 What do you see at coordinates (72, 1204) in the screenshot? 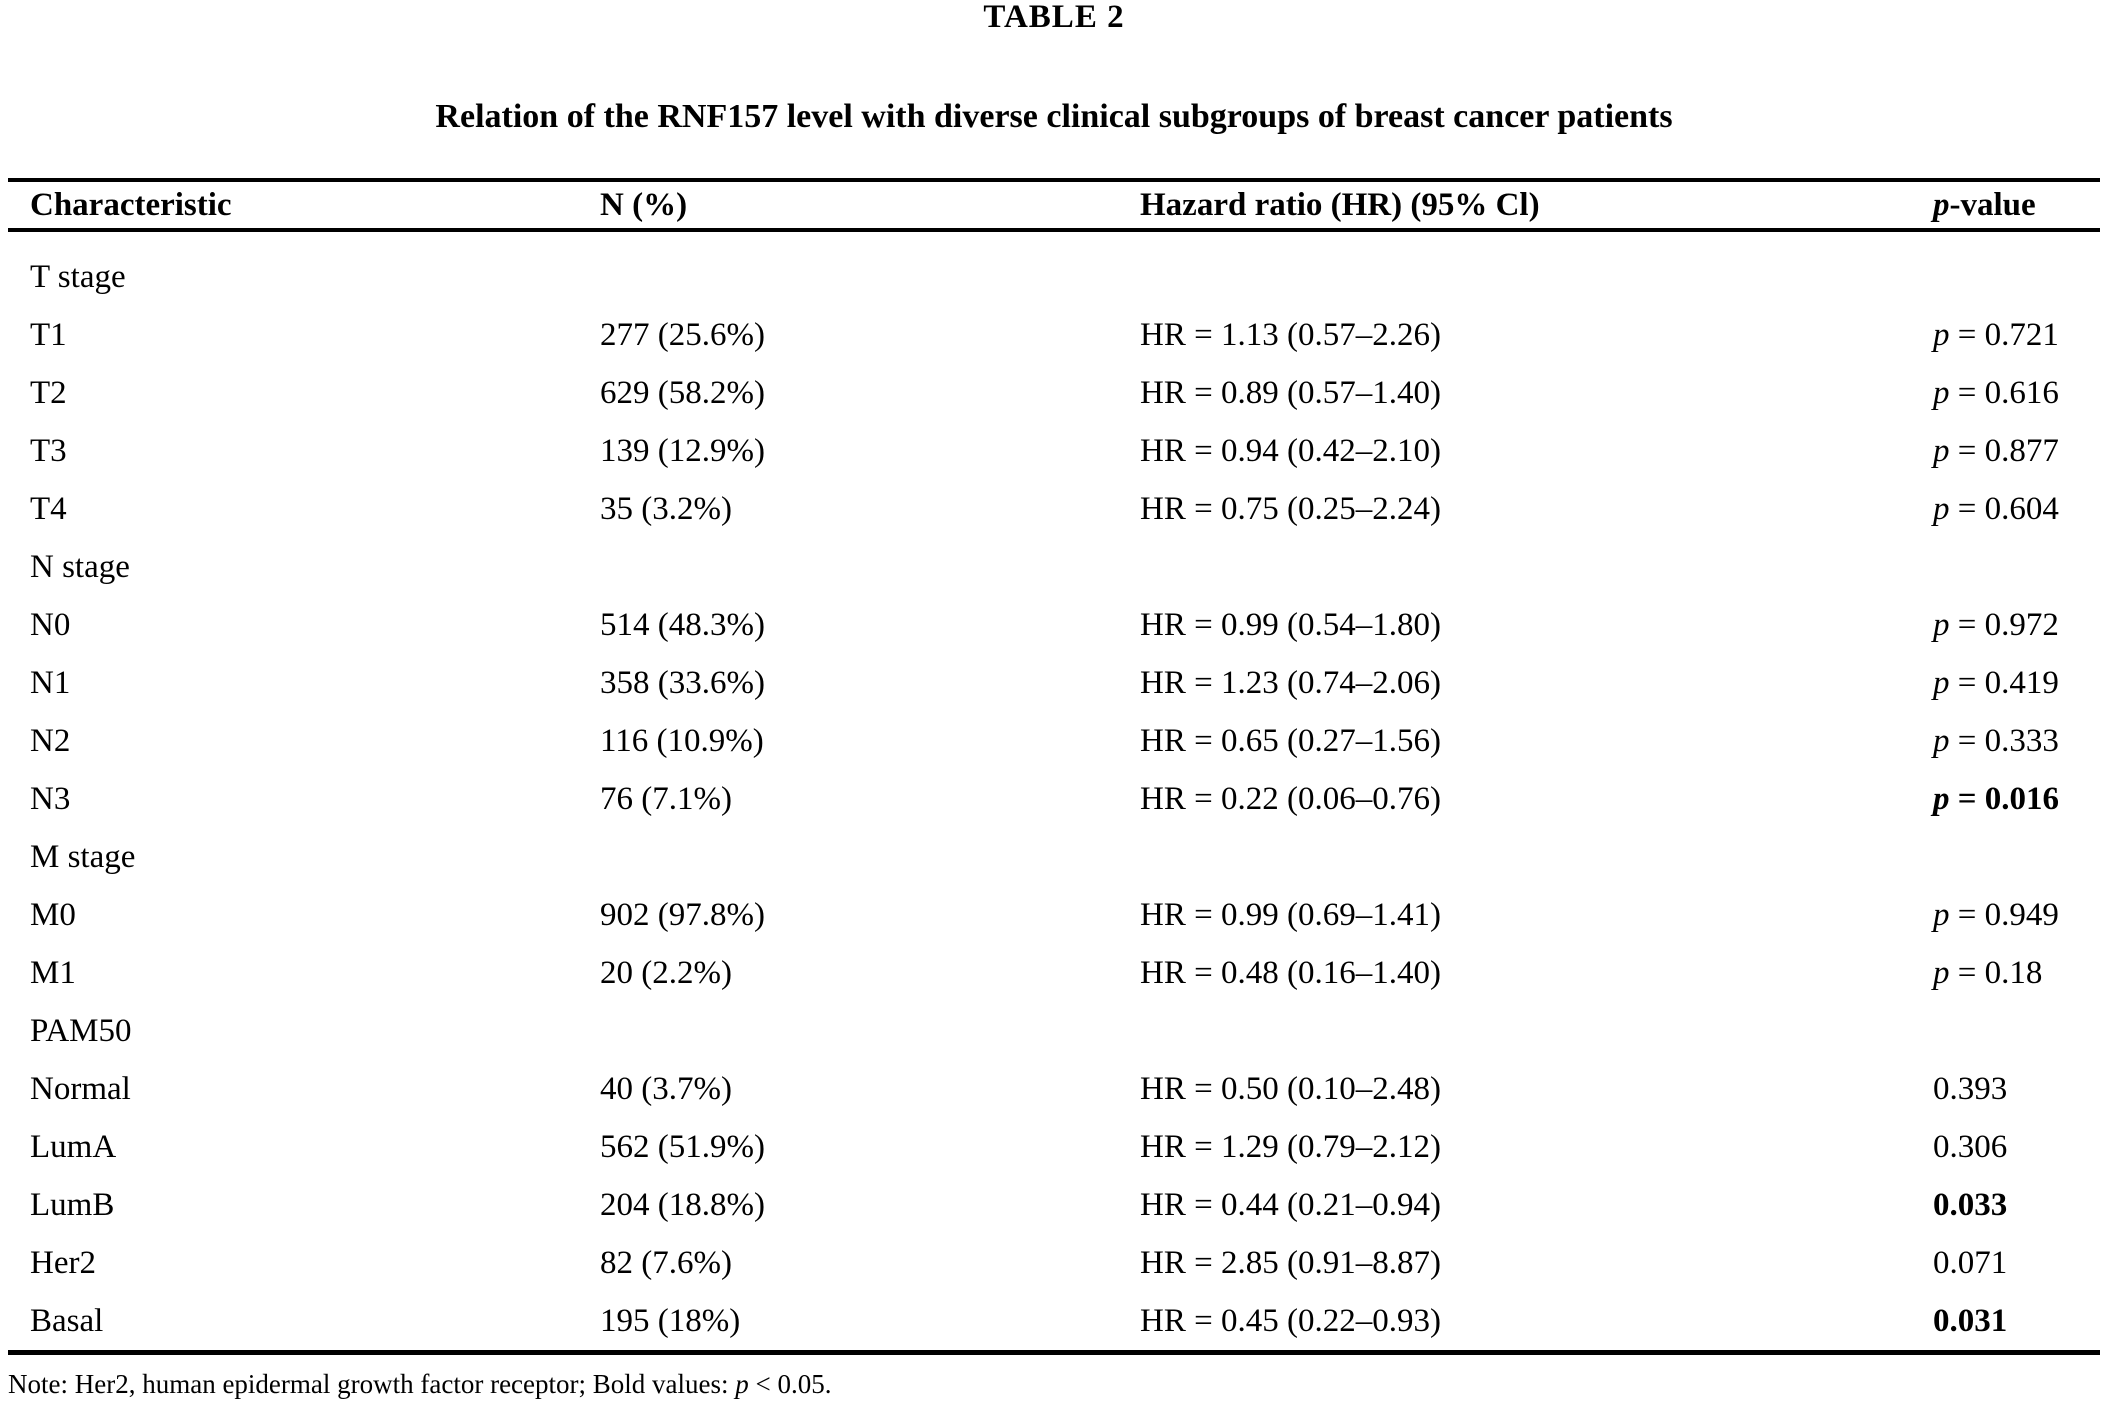
I see `characteristic-cell: LumB` at bounding box center [72, 1204].